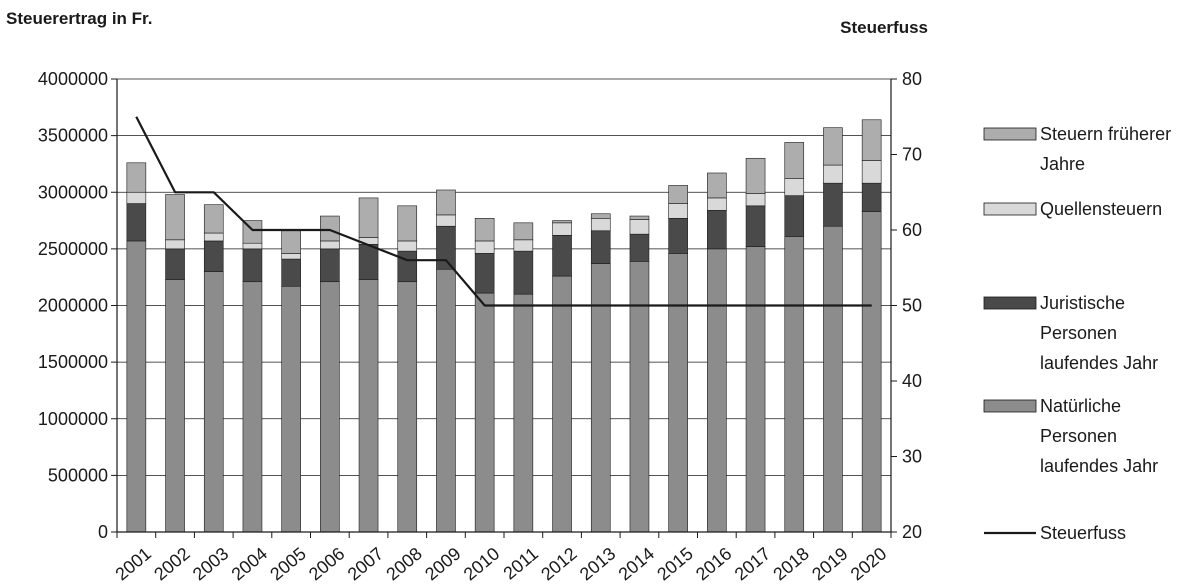 The width and height of the screenshot is (1196, 586). I want to click on x-axis-tick-label: 2017, so click(753, 563).